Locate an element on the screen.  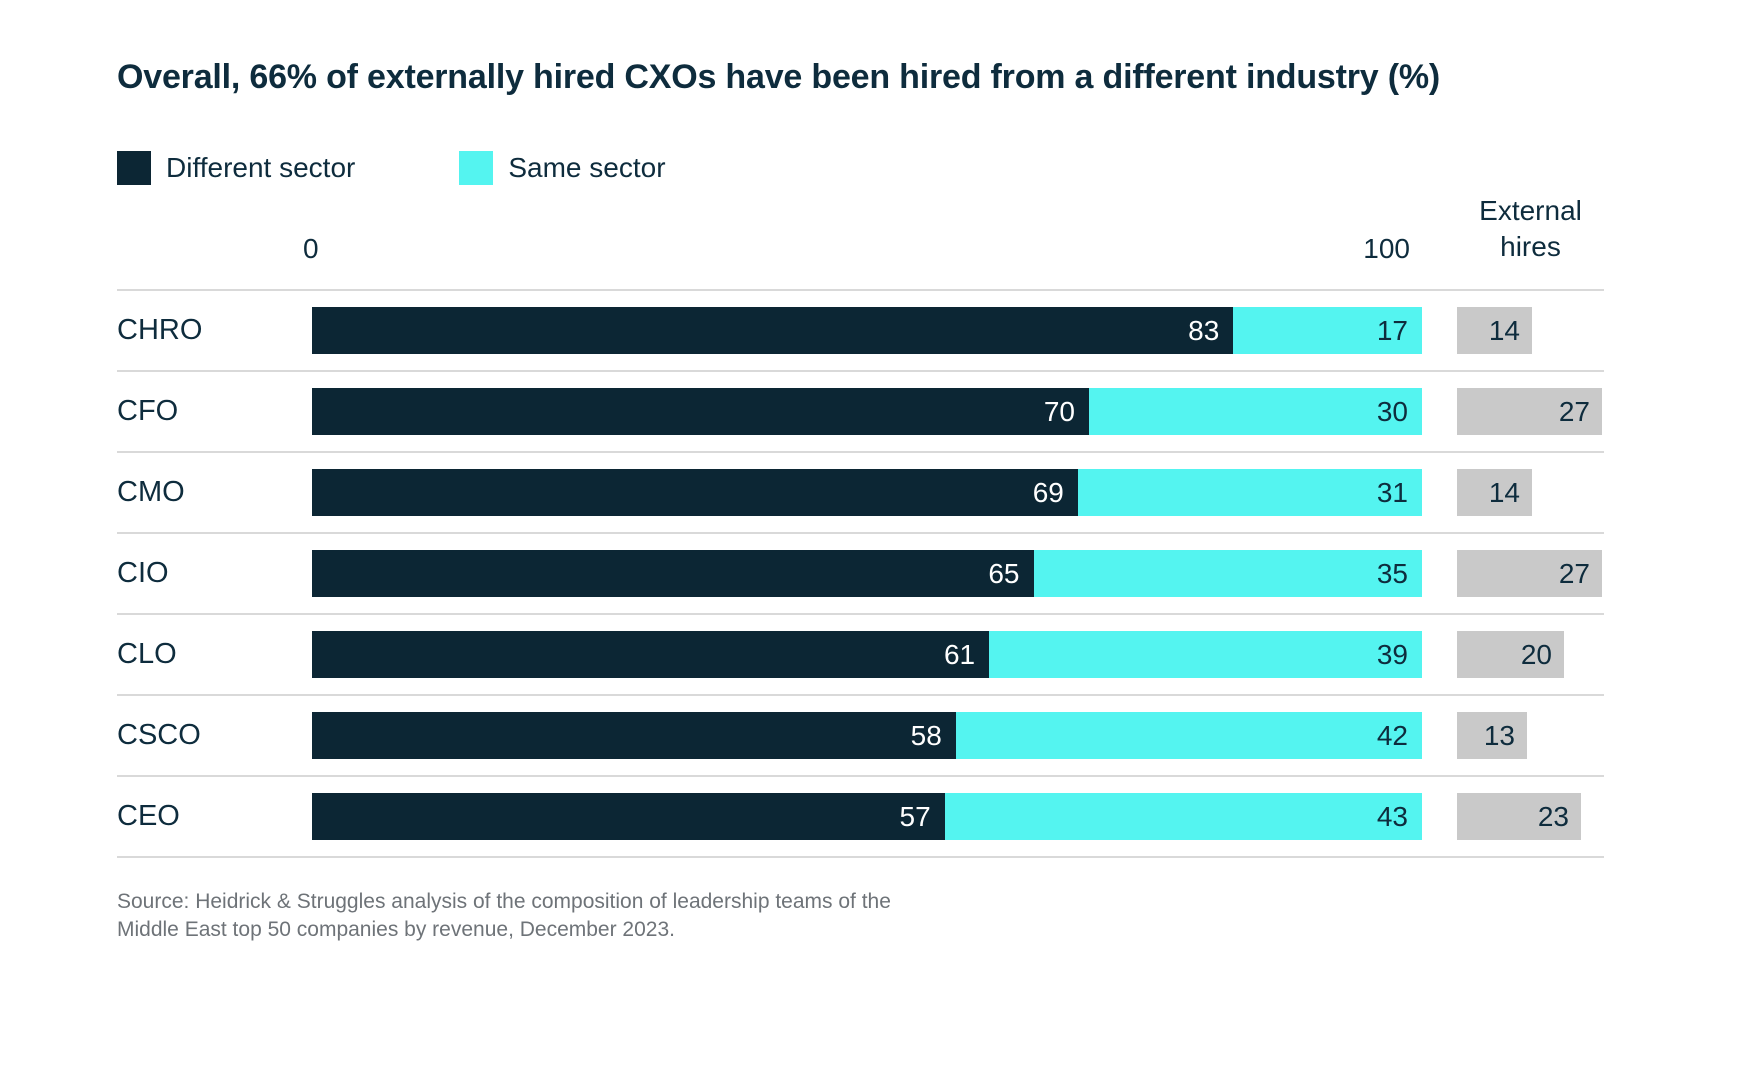
external-hires-cell: 20 is located at coordinates (1530, 654).